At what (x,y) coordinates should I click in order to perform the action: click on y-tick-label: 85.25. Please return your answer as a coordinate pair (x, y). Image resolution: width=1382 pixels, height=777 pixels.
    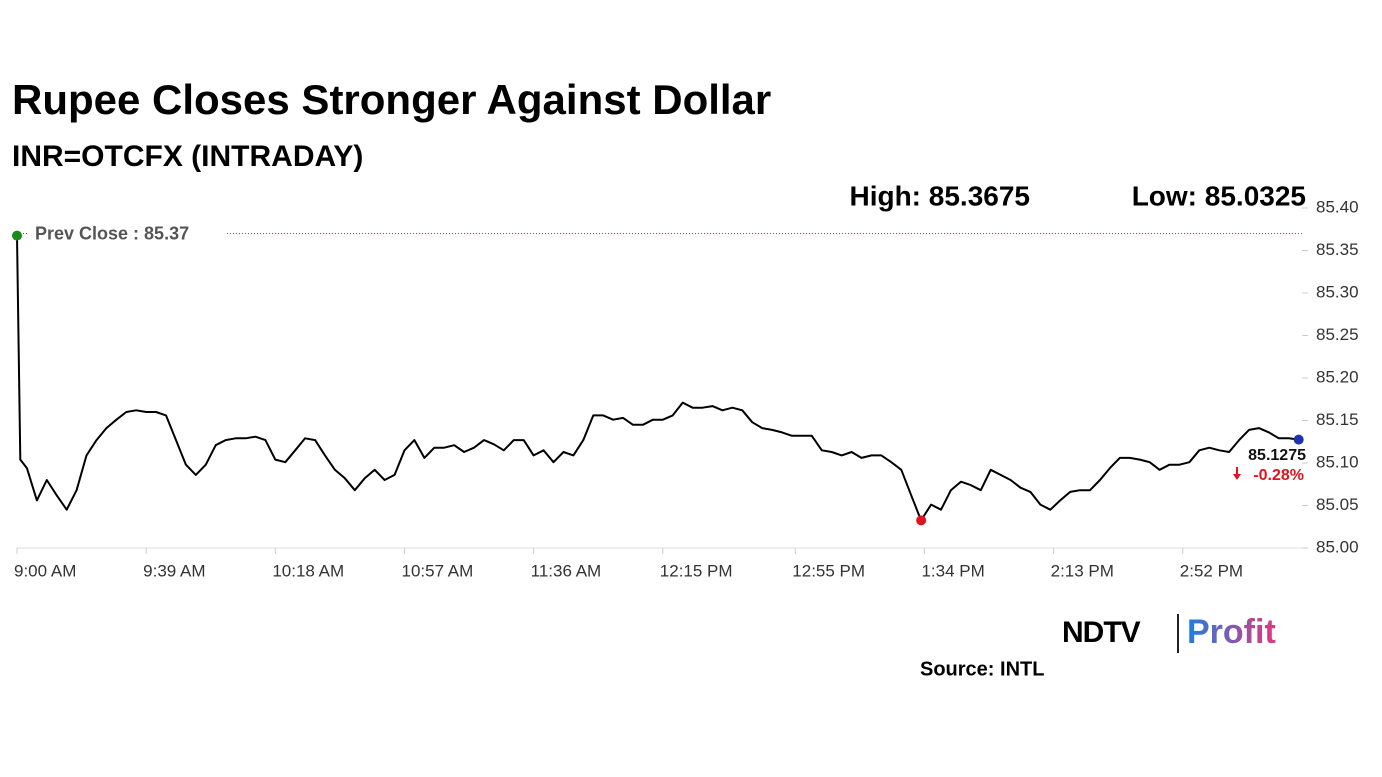
    Looking at the image, I should click on (1337, 334).